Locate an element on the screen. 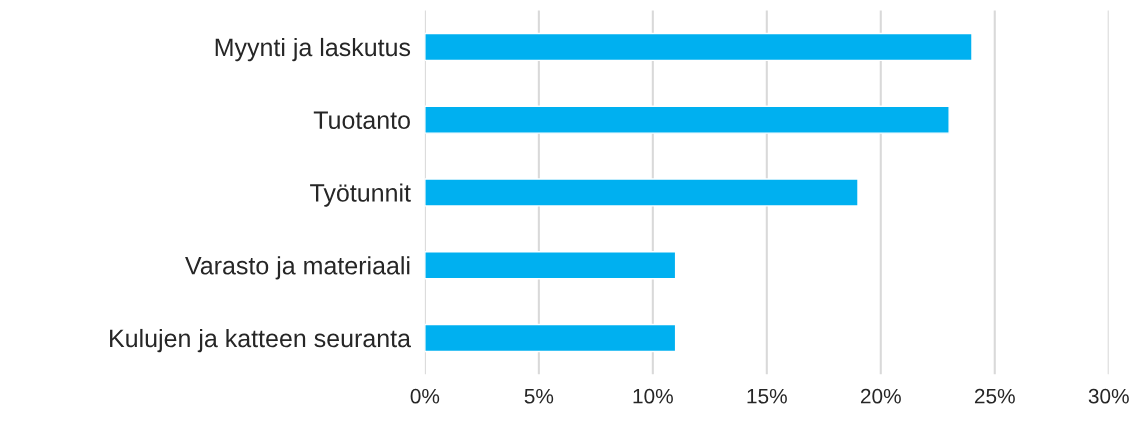  y-tick-label: Työtunnit is located at coordinates (360, 195).